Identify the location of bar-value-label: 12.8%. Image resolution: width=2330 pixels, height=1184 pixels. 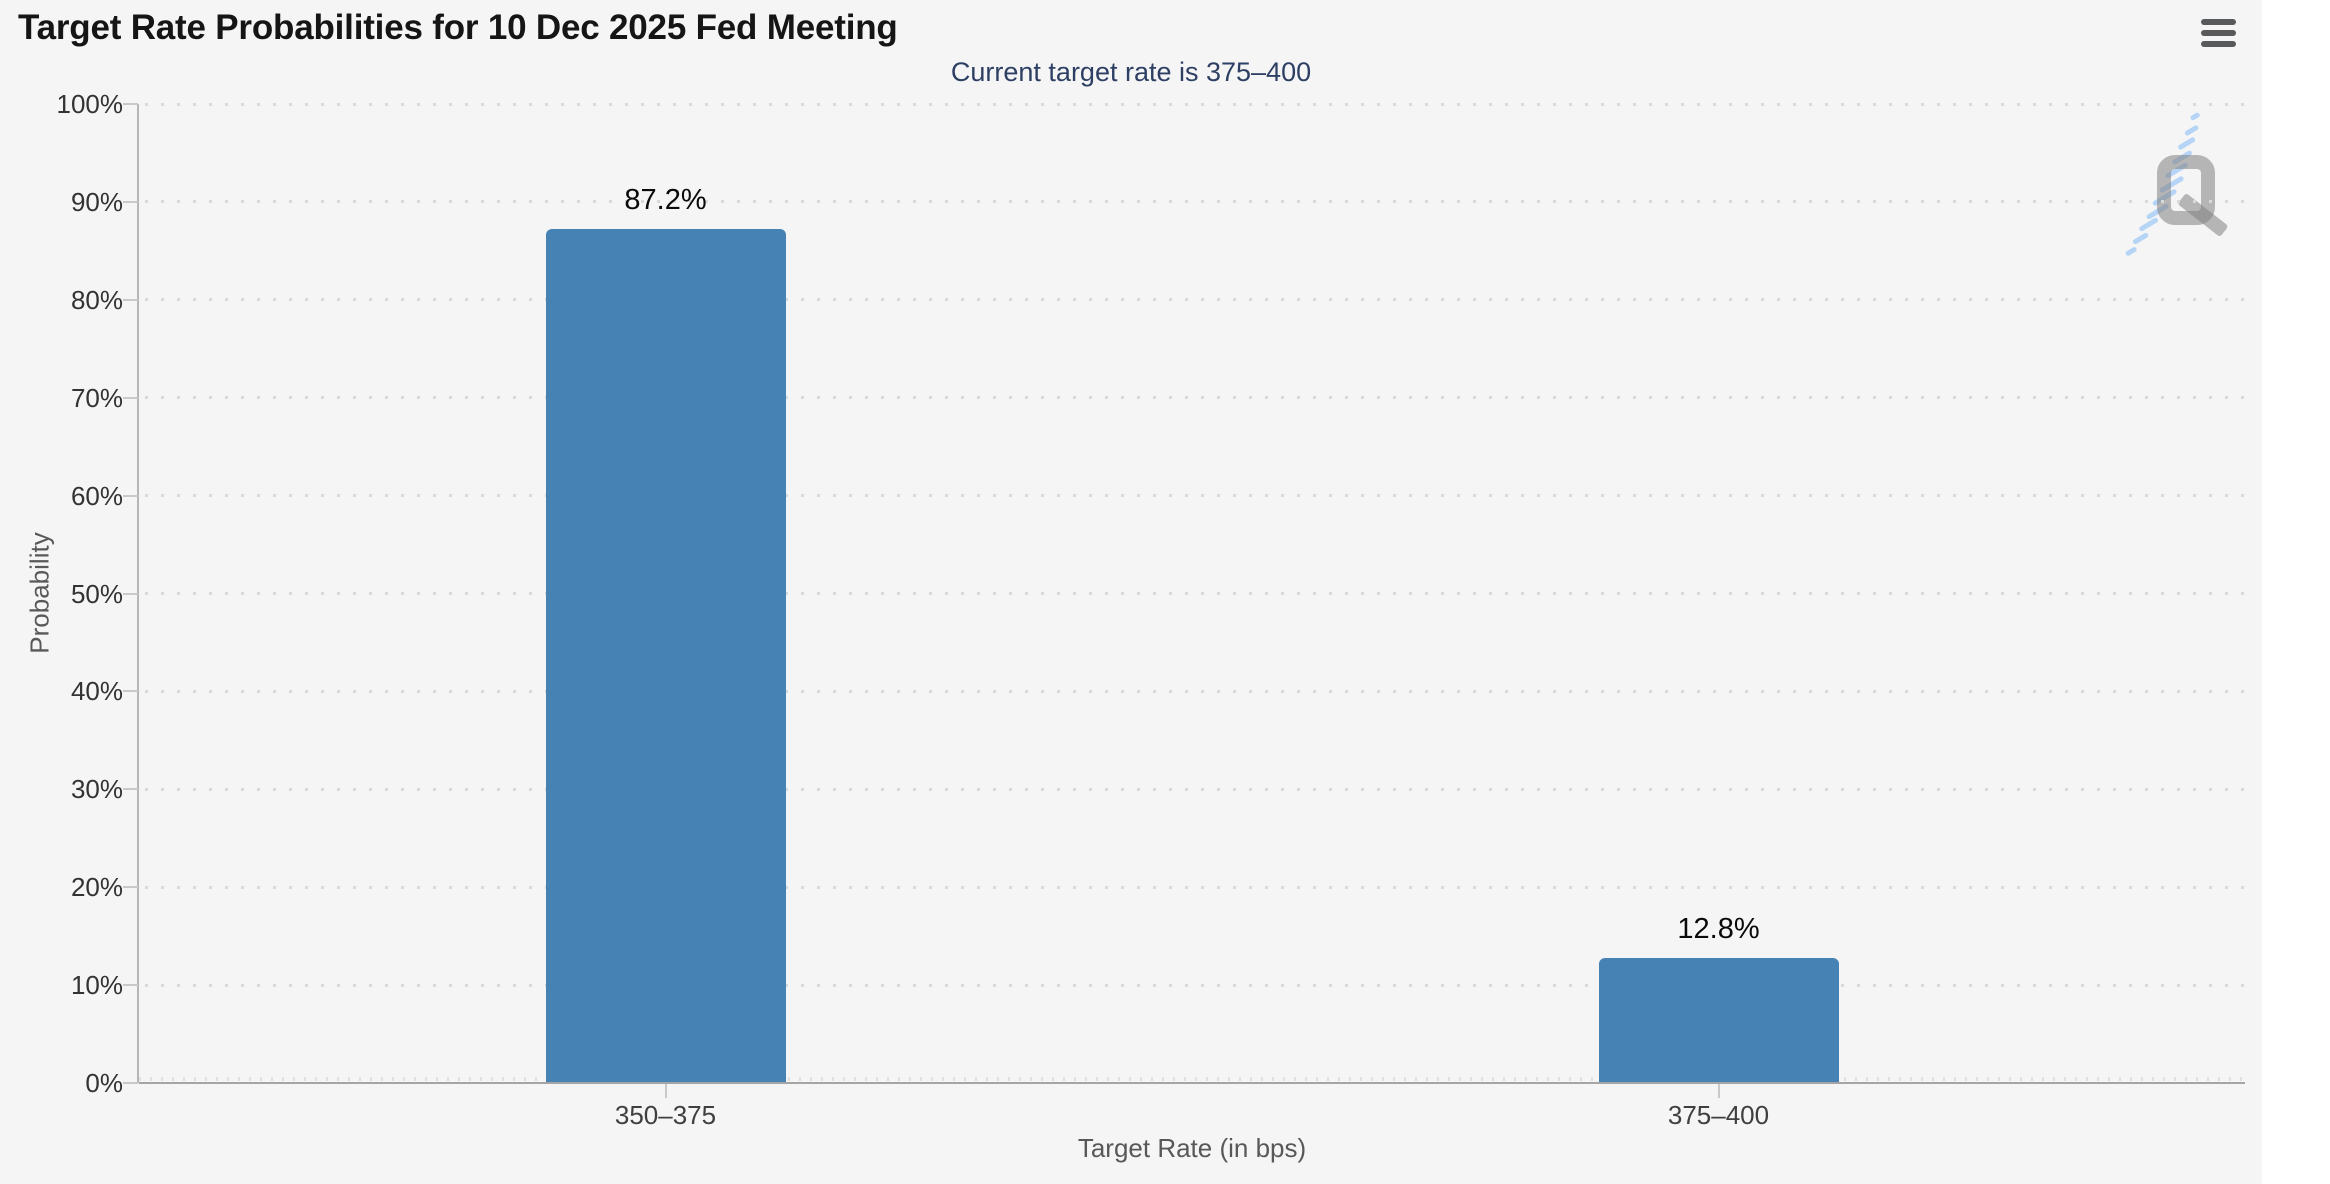
(1718, 928).